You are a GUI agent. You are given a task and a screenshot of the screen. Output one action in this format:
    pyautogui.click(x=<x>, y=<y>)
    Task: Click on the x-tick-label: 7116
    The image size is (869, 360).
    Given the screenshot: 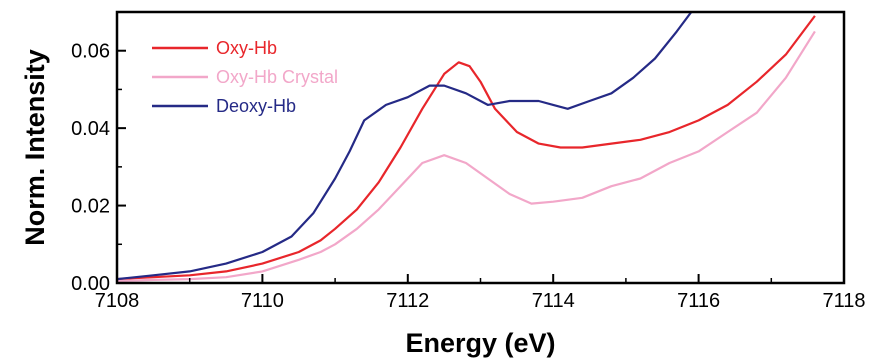 What is the action you would take?
    pyautogui.click(x=698, y=301)
    